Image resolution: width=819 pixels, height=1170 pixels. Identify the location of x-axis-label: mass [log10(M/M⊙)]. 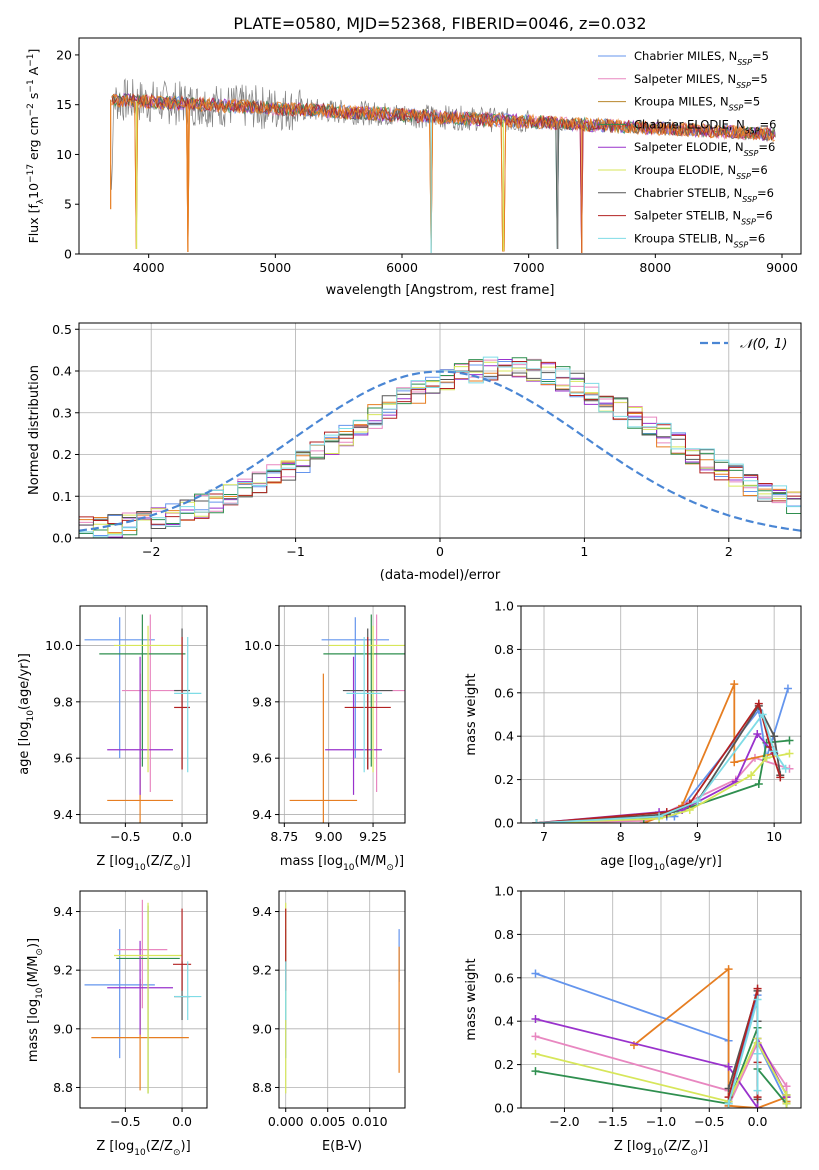
(342, 863).